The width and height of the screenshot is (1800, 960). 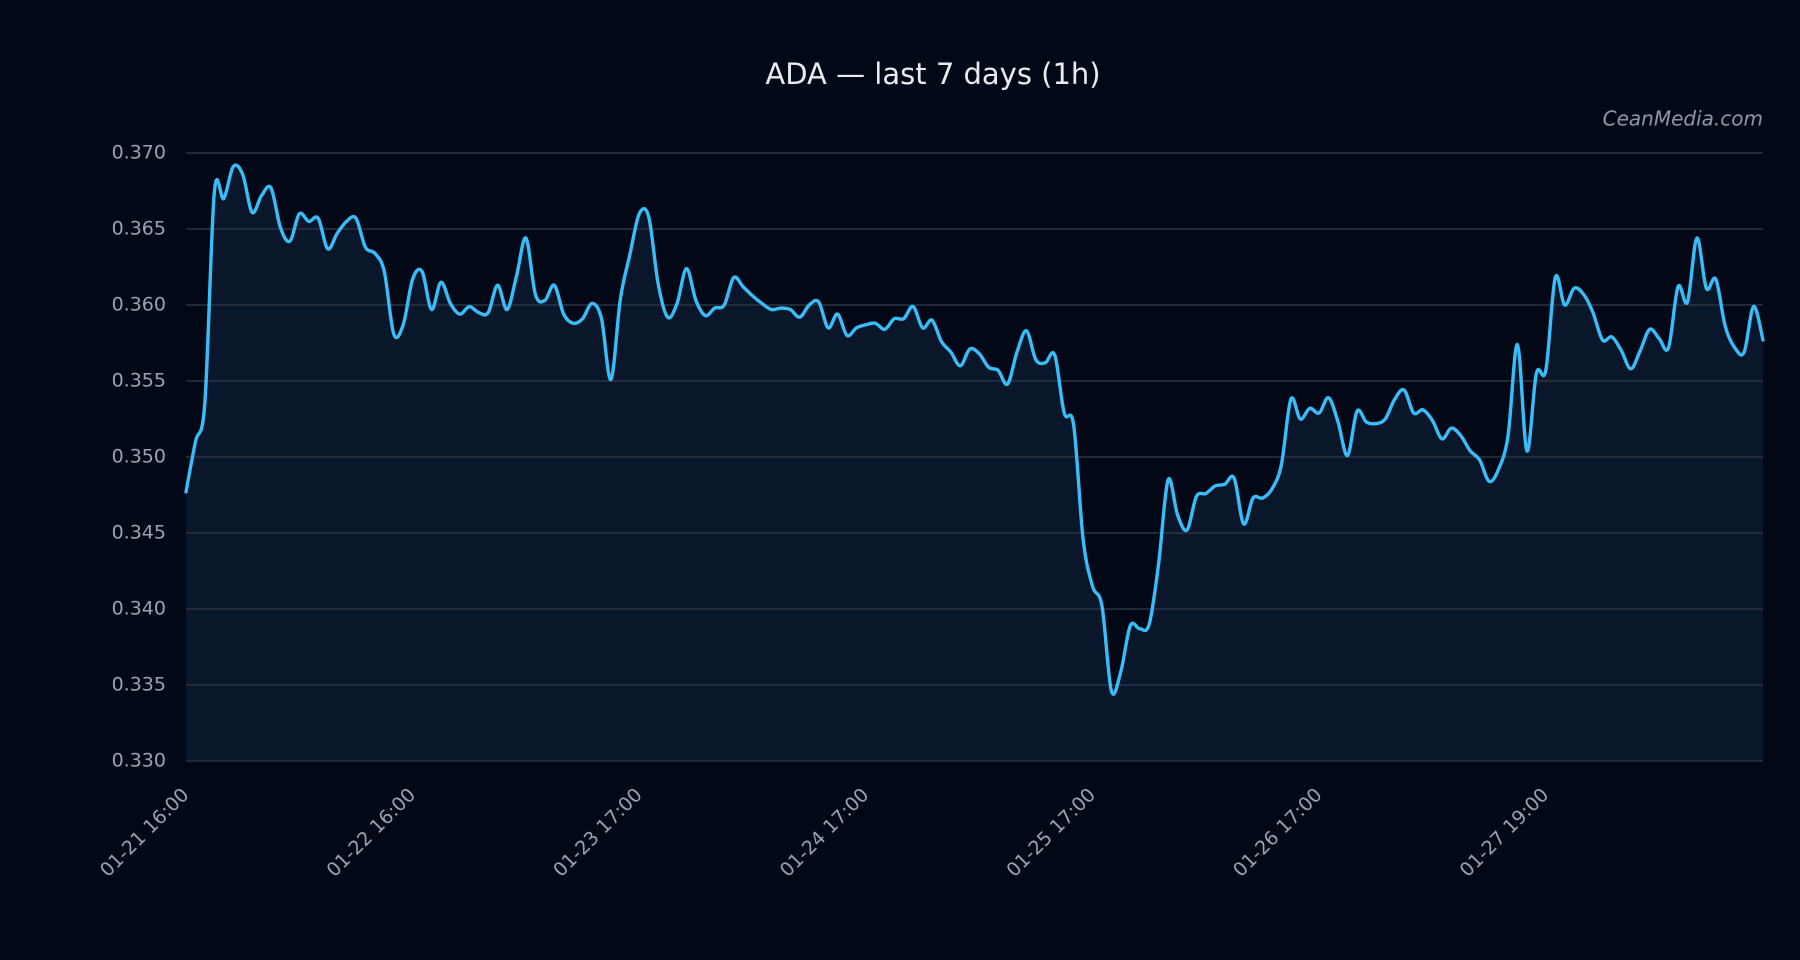 What do you see at coordinates (139, 761) in the screenshot?
I see `y-tick-label: 0.330` at bounding box center [139, 761].